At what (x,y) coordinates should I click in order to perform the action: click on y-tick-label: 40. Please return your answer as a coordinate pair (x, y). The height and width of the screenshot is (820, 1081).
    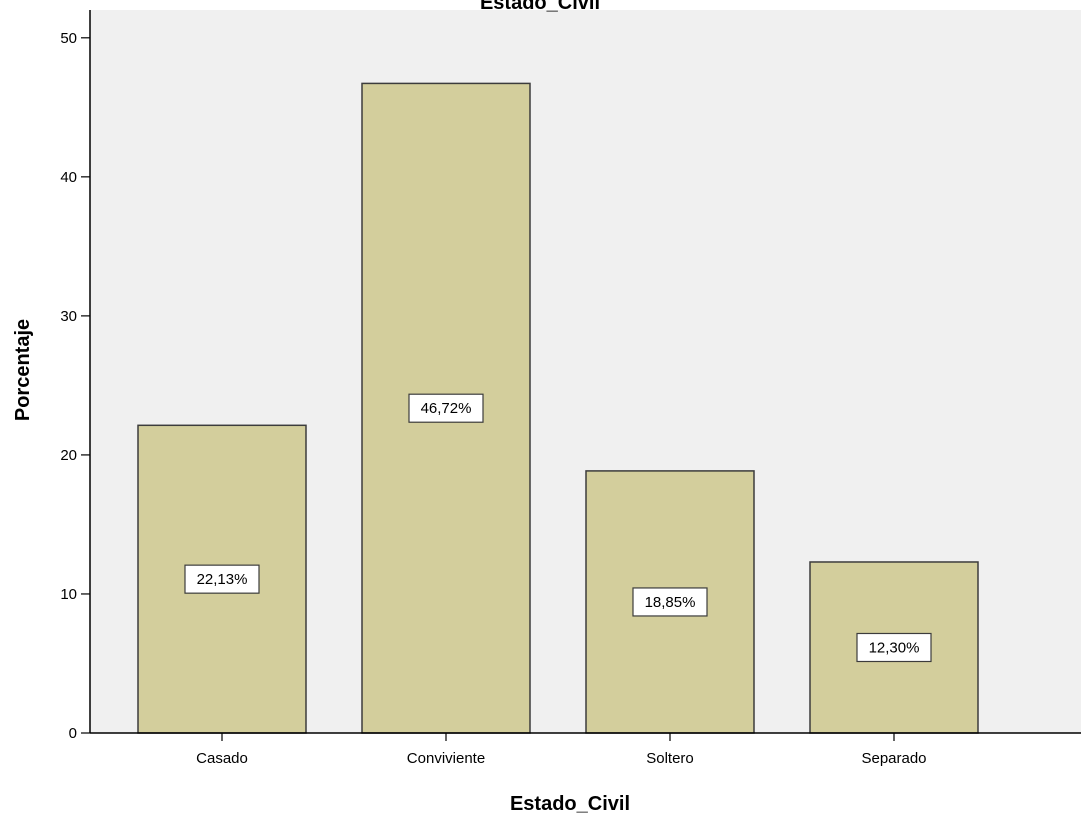
    Looking at the image, I should click on (68, 177).